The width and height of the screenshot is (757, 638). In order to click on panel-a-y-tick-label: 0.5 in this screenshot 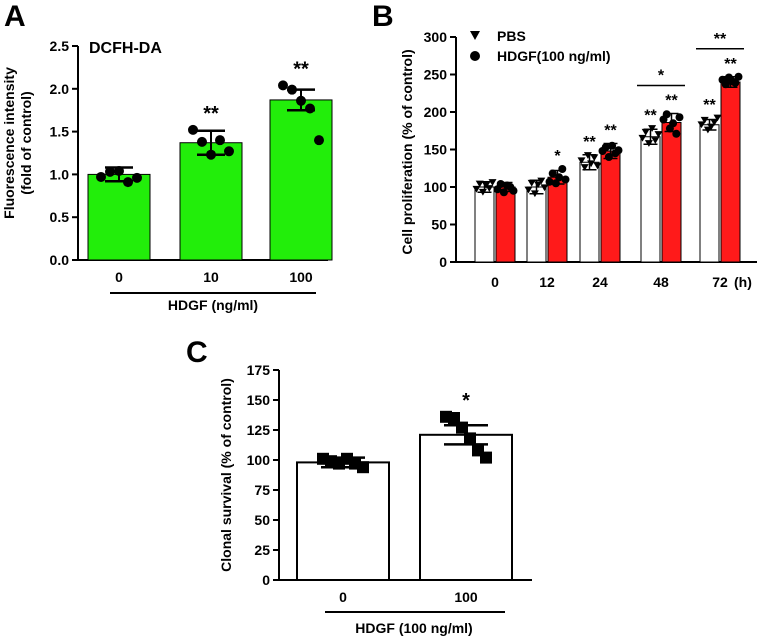, I will do `click(60, 217)`.